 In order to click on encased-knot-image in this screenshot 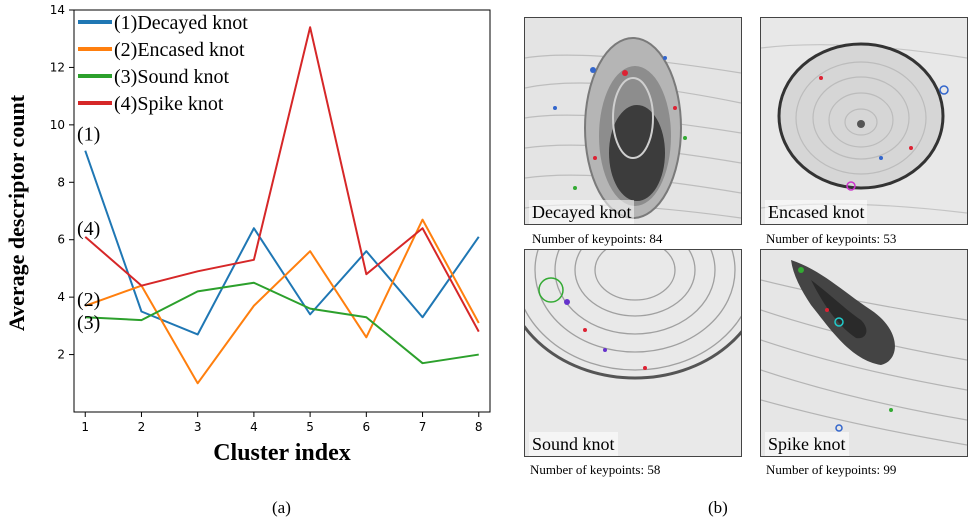, I will do `click(864, 121)`.